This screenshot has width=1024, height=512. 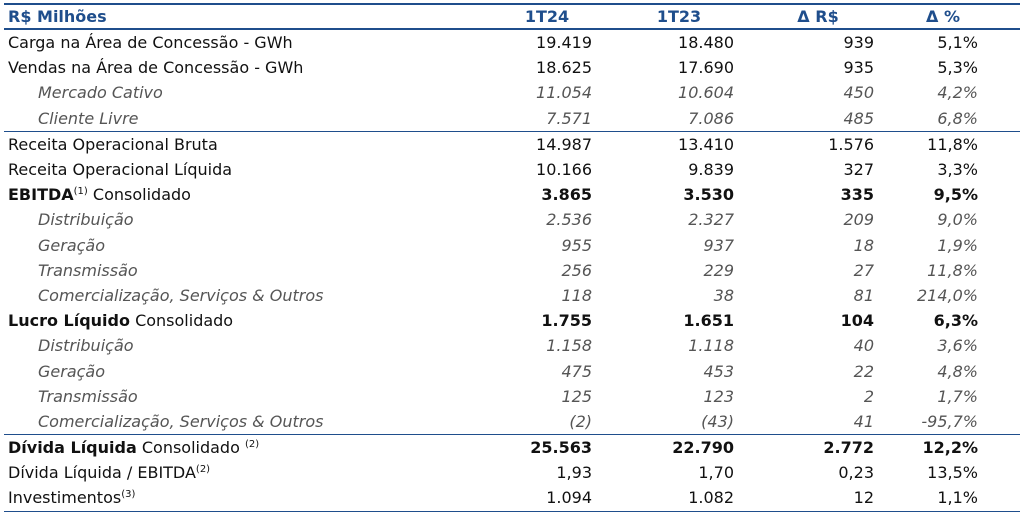 What do you see at coordinates (181, 421) in the screenshot?
I see `row-label: Comercialização, Serviços & Outros` at bounding box center [181, 421].